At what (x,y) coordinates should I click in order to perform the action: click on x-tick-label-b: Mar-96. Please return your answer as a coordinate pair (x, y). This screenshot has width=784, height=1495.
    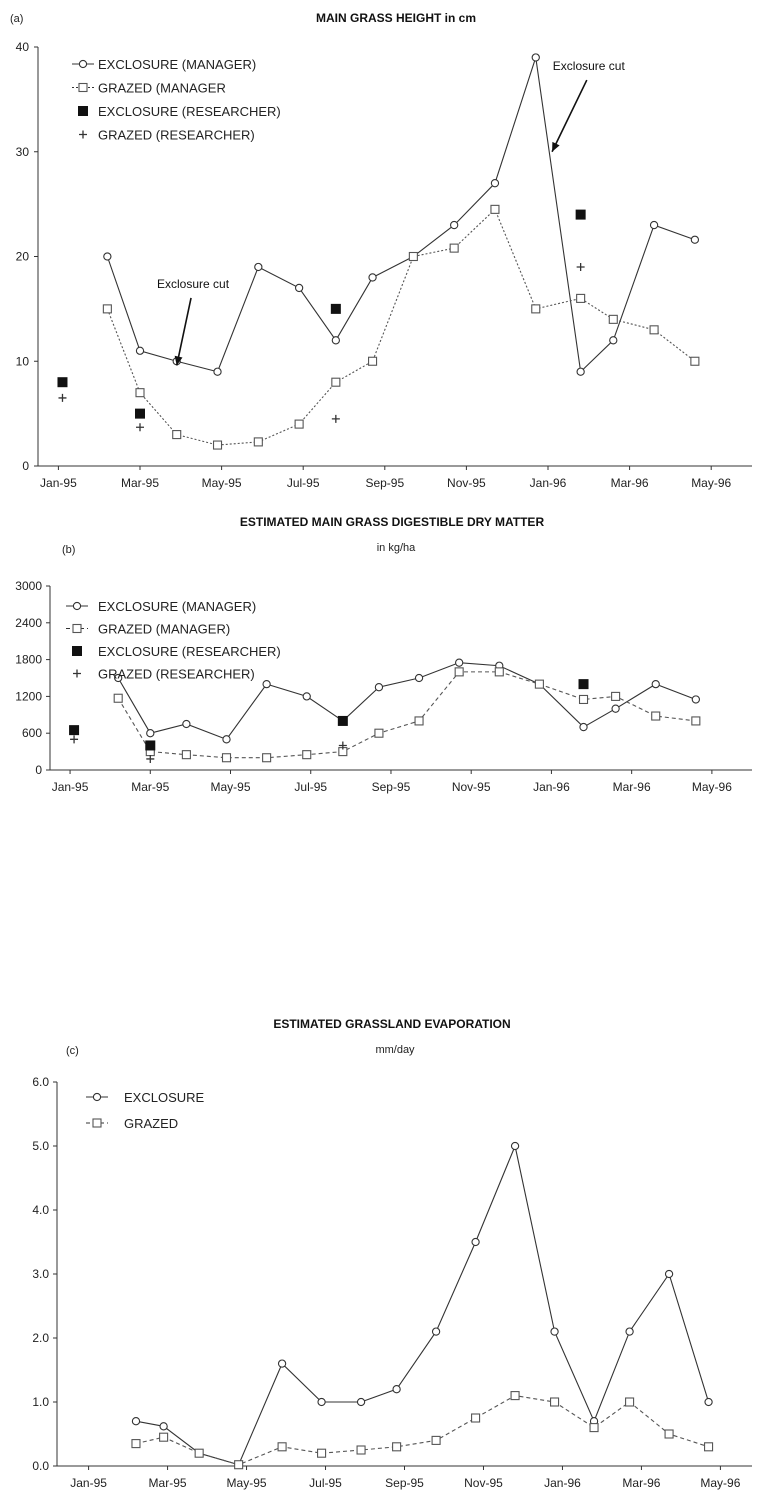
    Looking at the image, I should click on (632, 787).